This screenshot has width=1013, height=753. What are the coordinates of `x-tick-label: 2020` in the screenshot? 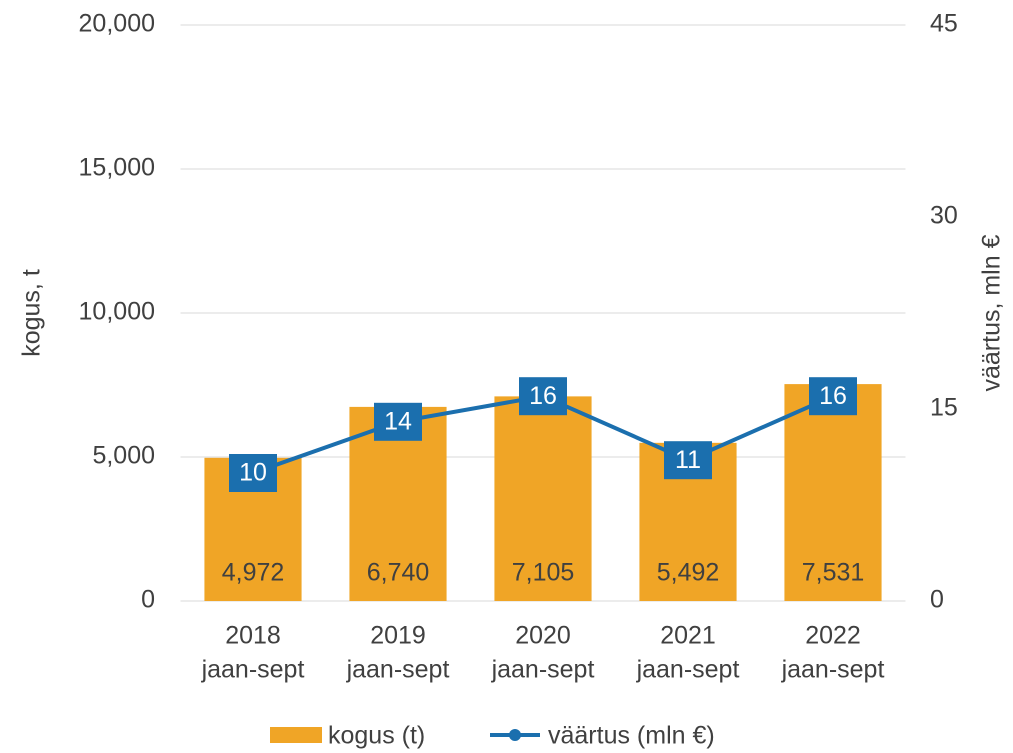 It's located at (543, 636).